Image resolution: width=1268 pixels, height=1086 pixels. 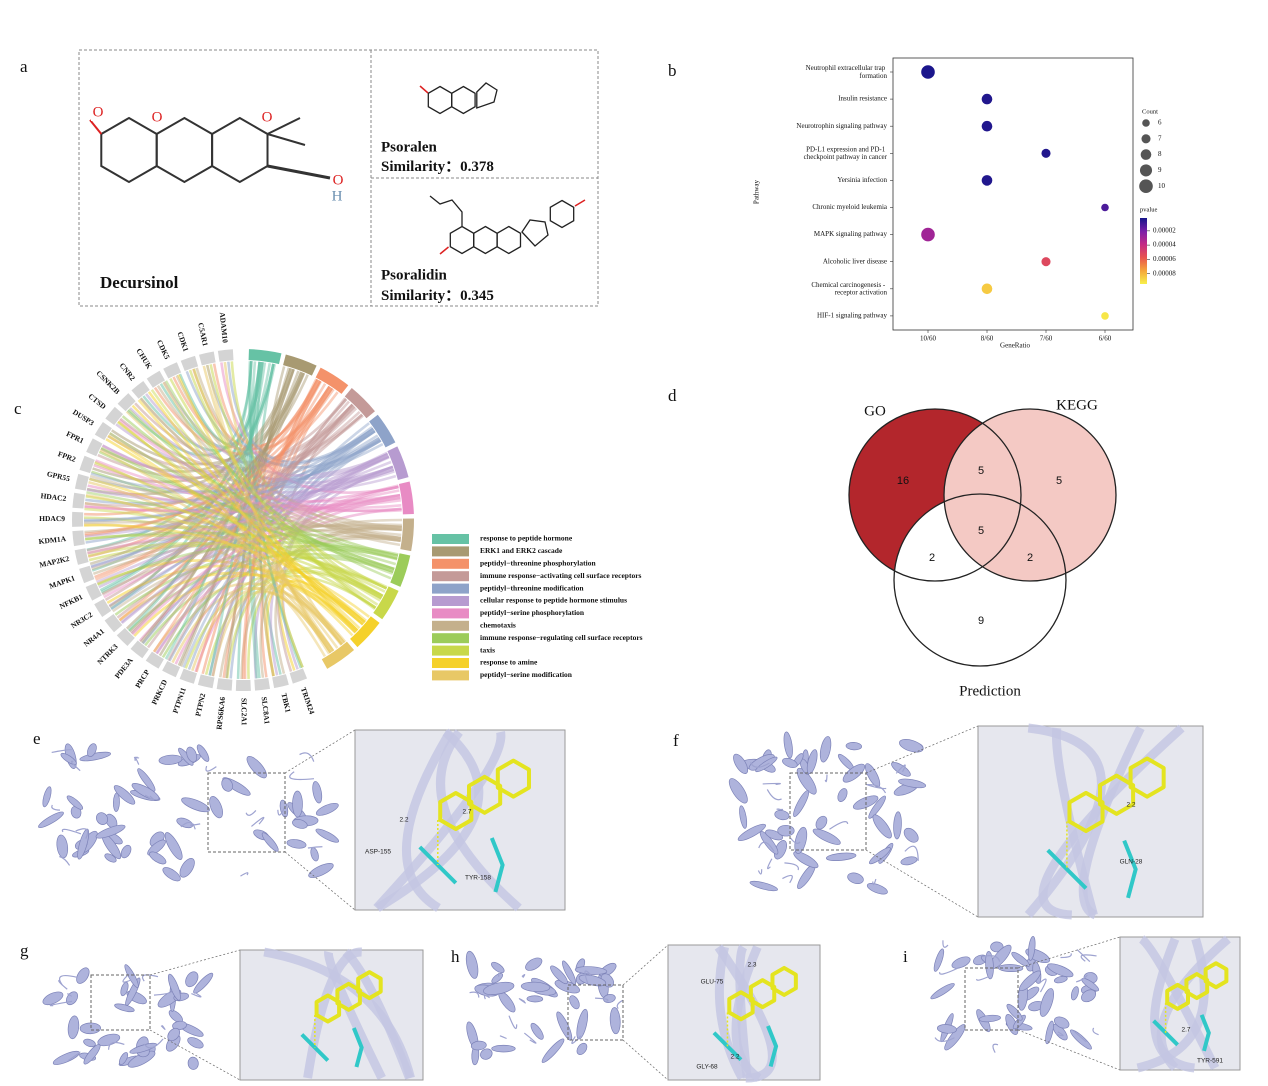 I want to click on color-legend-title: pvalue, so click(x=1148, y=209).